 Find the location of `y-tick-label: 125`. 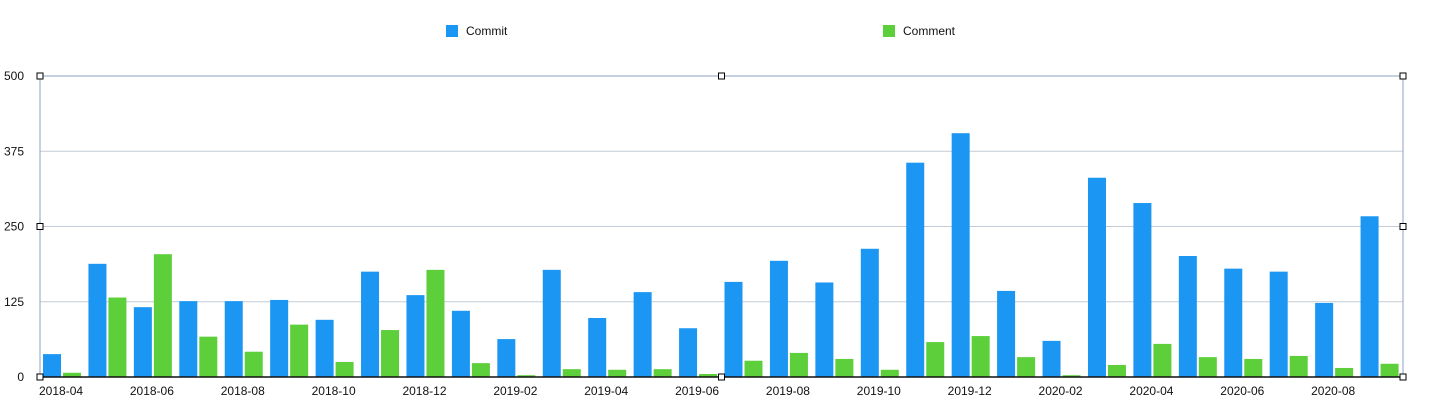

y-tick-label: 125 is located at coordinates (14, 302).